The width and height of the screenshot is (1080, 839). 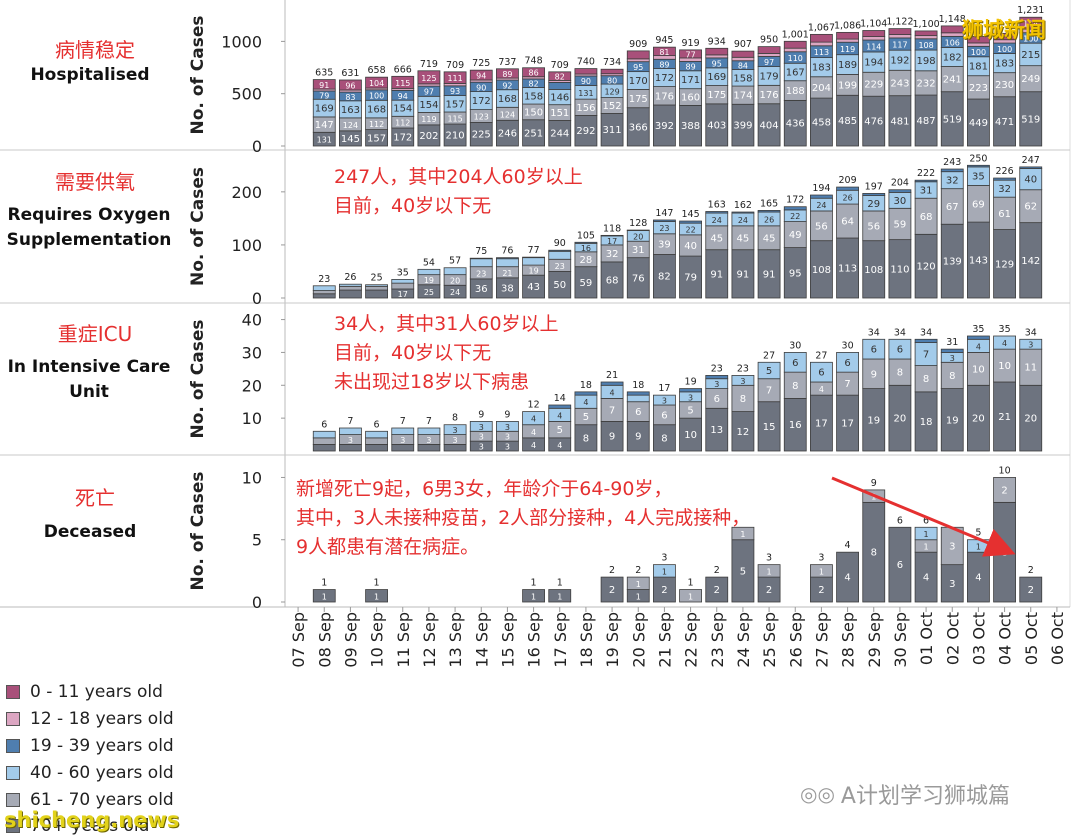 What do you see at coordinates (925, 24) in the screenshot?
I see `total-label: 1,100` at bounding box center [925, 24].